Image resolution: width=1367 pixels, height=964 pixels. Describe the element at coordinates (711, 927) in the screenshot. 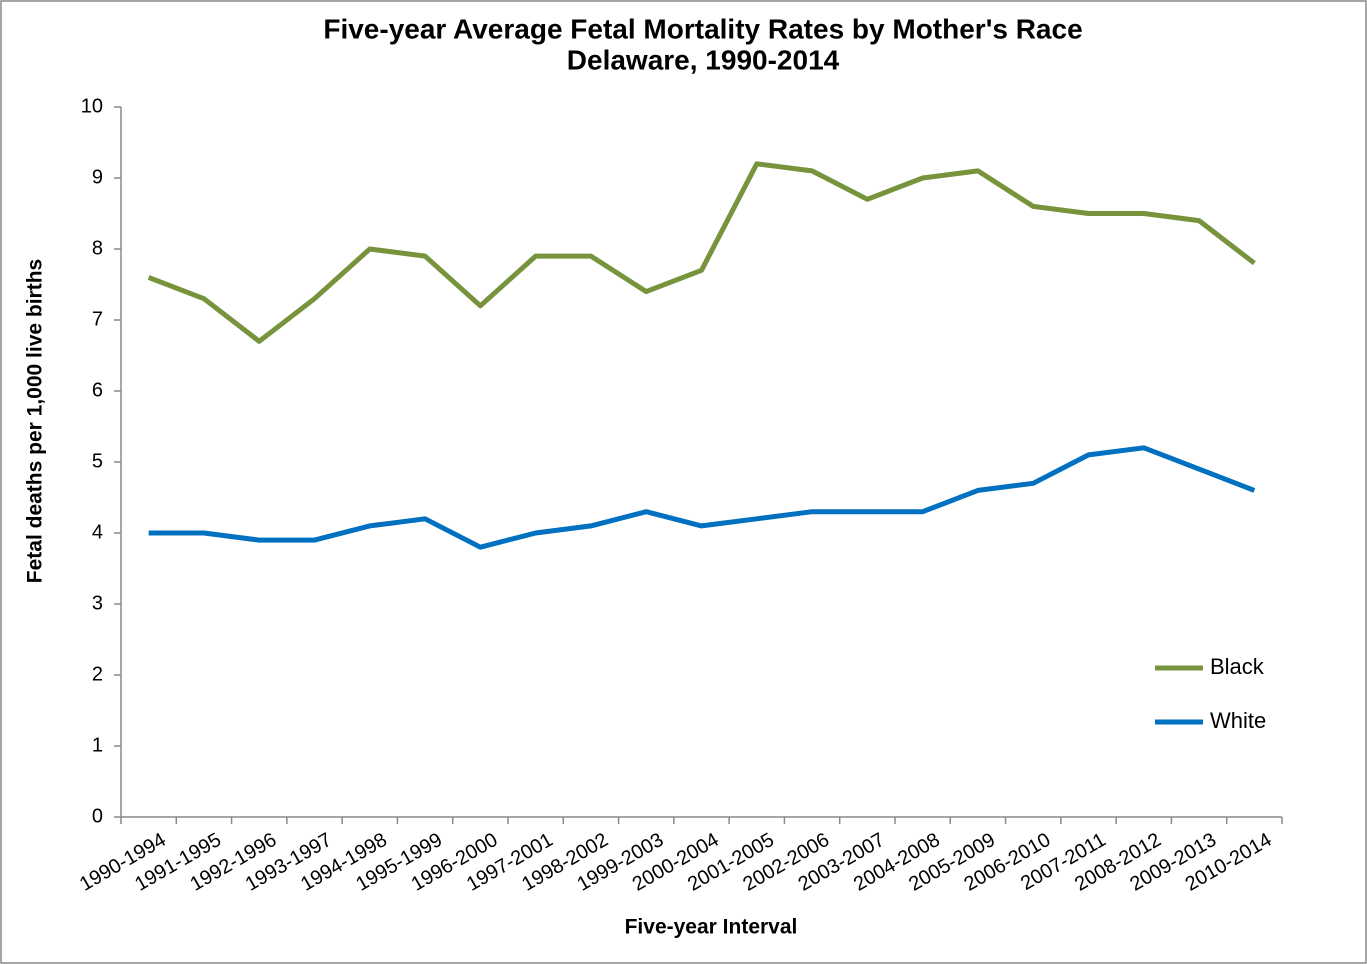

I see `x-axis-title: Five-year Interval` at that location.